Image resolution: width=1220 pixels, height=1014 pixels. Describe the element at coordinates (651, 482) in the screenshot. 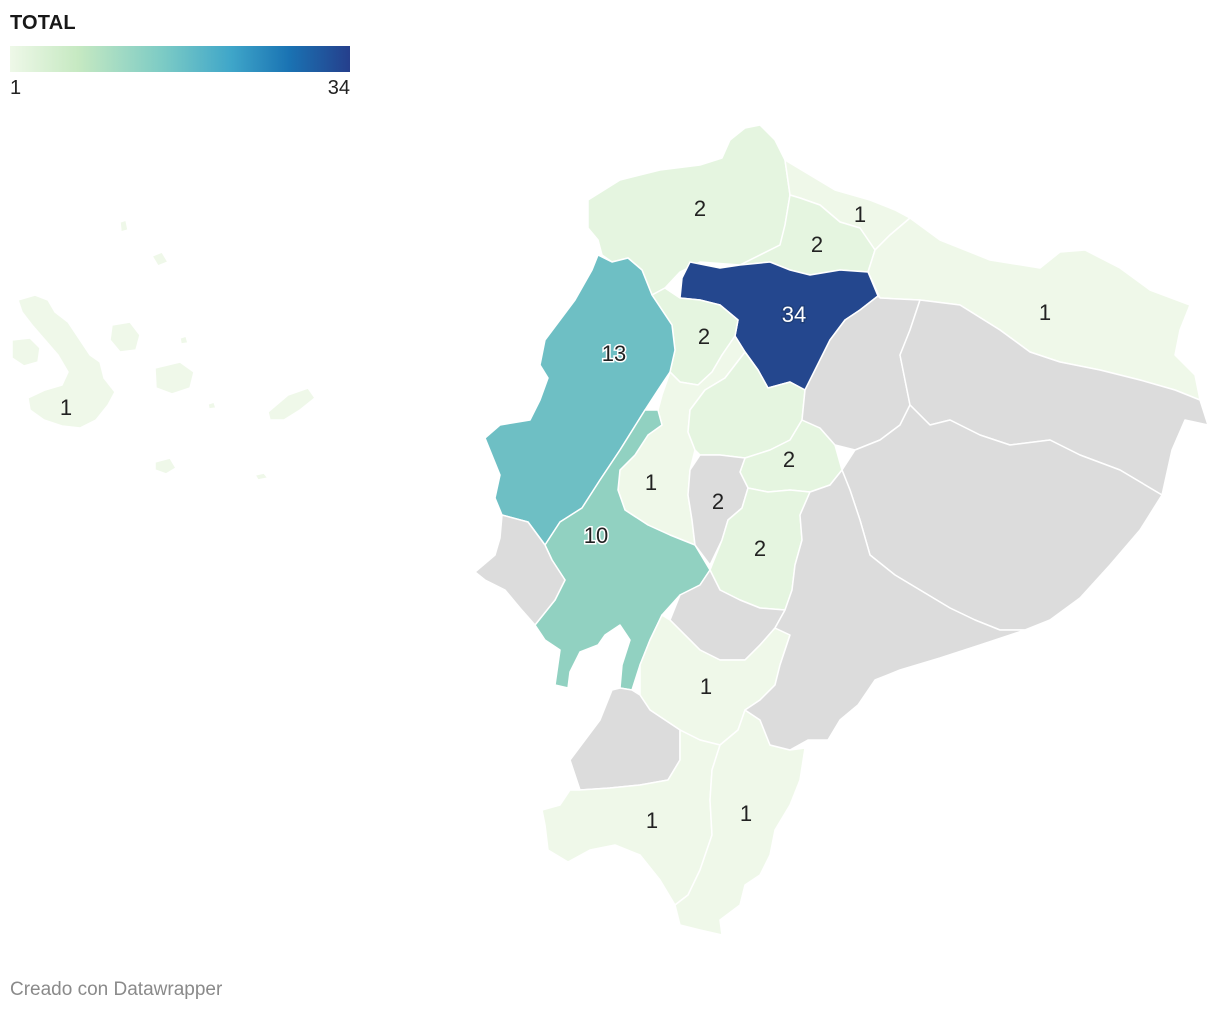

I see `region-label-los-rios: 1` at that location.